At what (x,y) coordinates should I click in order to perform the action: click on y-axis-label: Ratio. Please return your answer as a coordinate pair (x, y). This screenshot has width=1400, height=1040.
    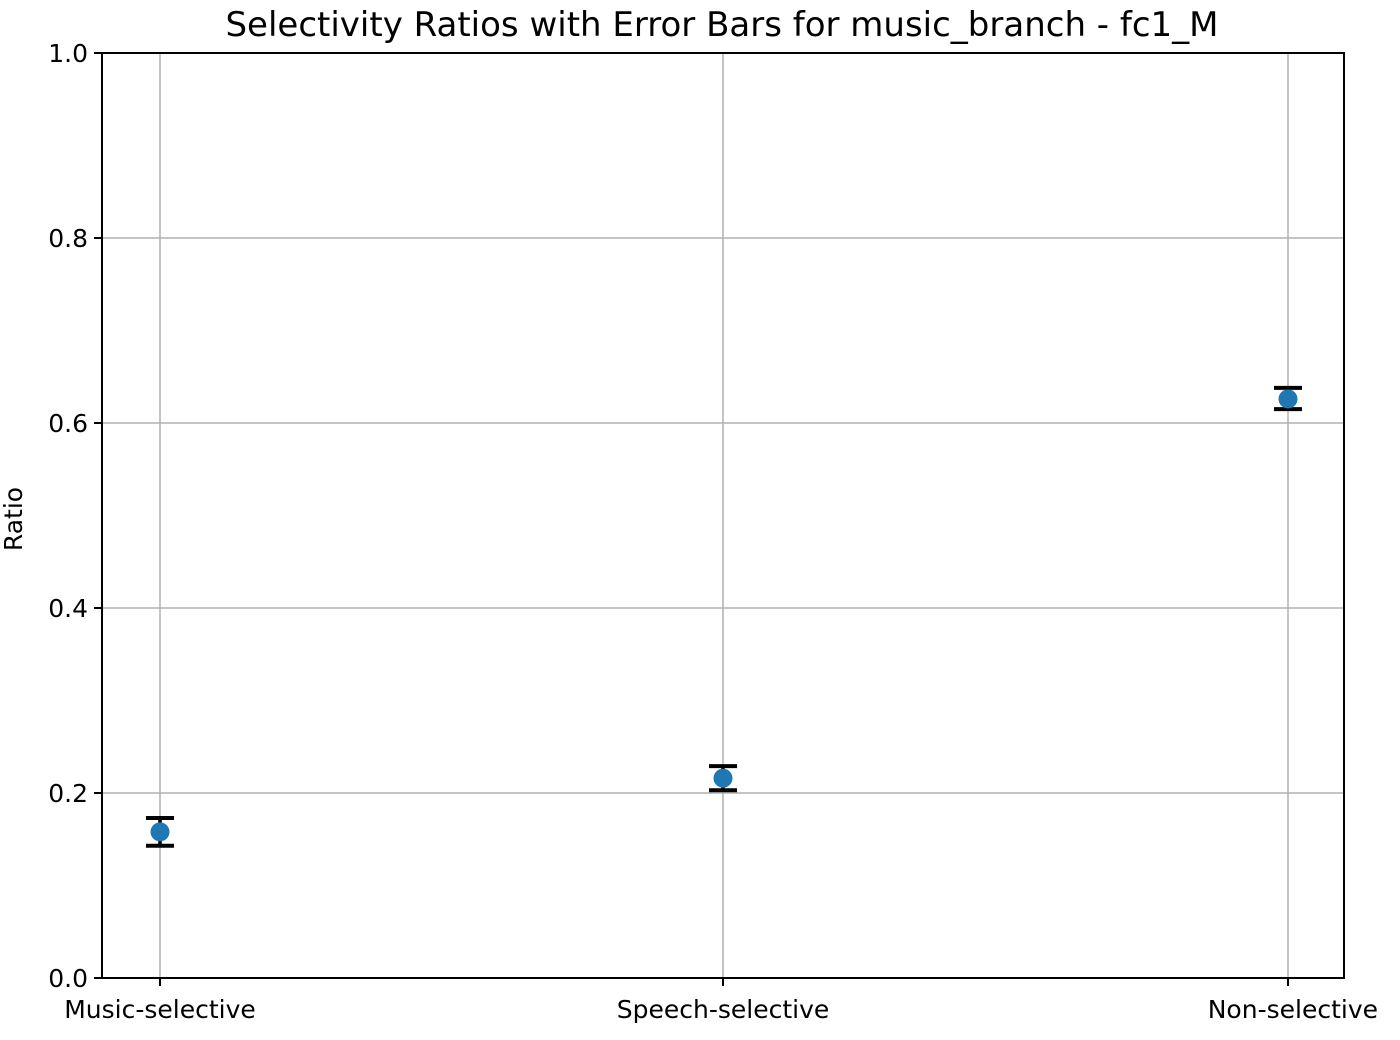
    Looking at the image, I should click on (14, 519).